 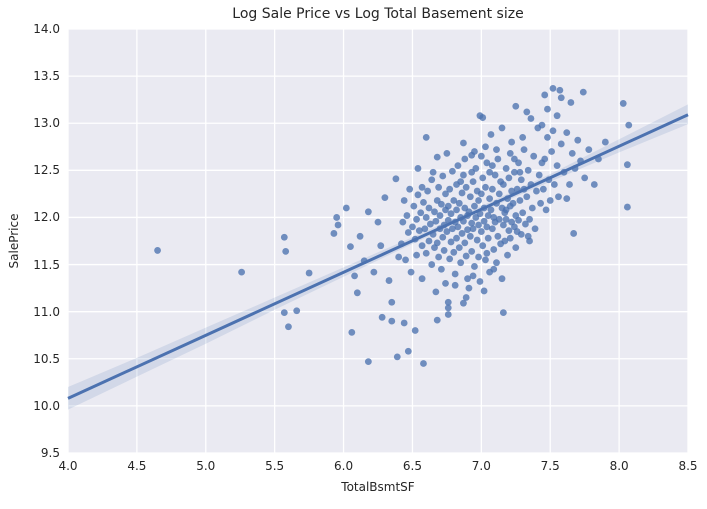 I want to click on y-tick-label: 12.5, so click(x=46, y=170).